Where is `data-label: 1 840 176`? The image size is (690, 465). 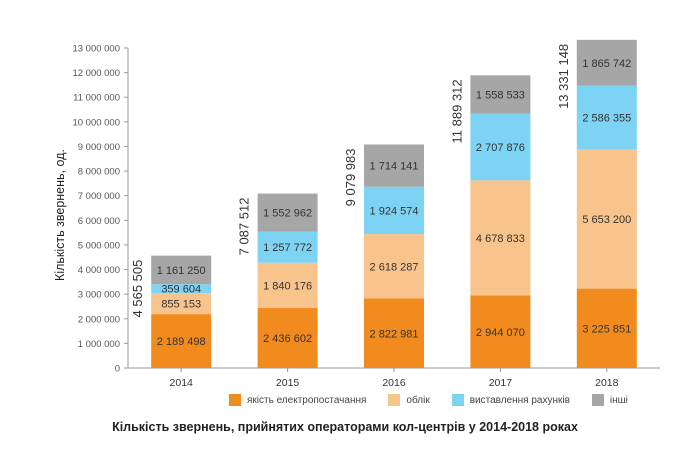
data-label: 1 840 176 is located at coordinates (287, 286).